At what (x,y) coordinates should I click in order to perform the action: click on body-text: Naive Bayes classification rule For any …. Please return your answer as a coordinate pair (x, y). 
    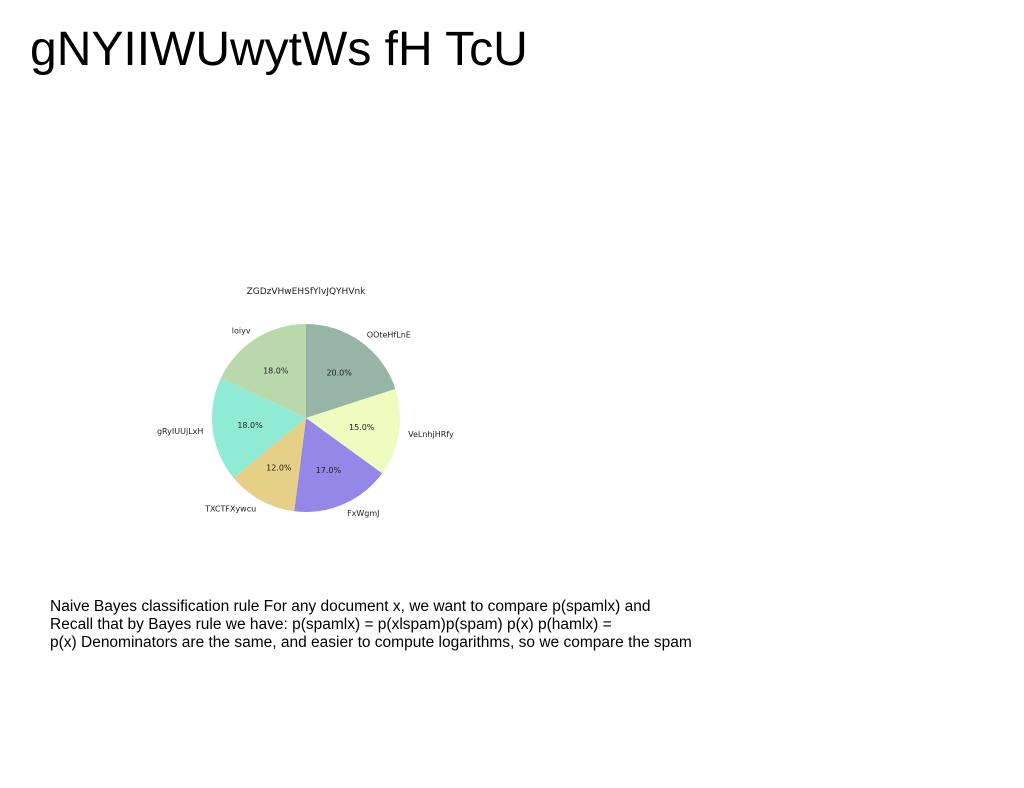
    Looking at the image, I should click on (400, 625).